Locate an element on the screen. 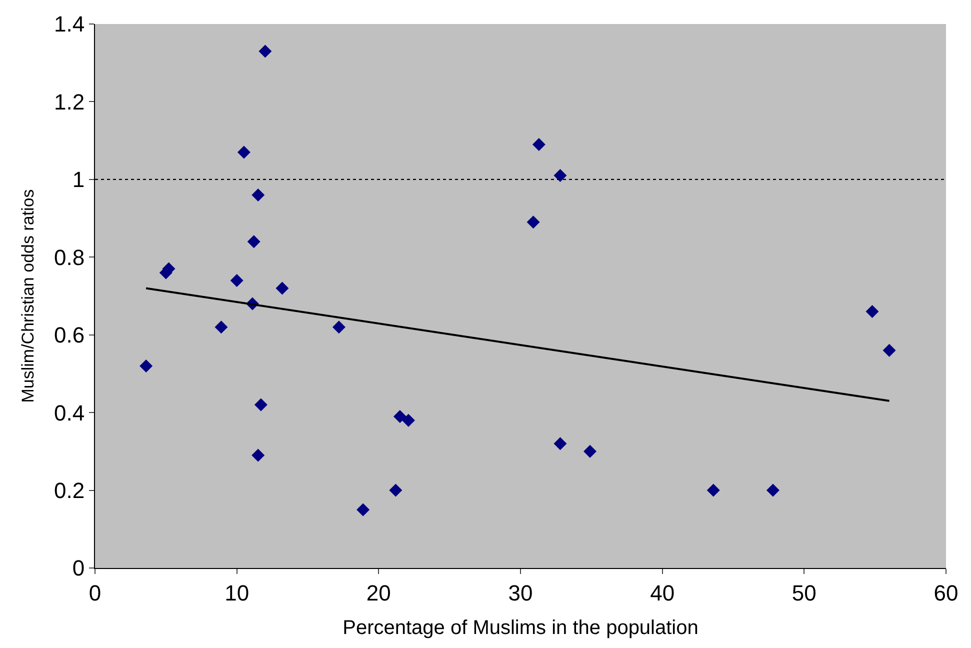 Image resolution: width=971 pixels, height=648 pixels. x-tick-label: 20 is located at coordinates (378, 593).